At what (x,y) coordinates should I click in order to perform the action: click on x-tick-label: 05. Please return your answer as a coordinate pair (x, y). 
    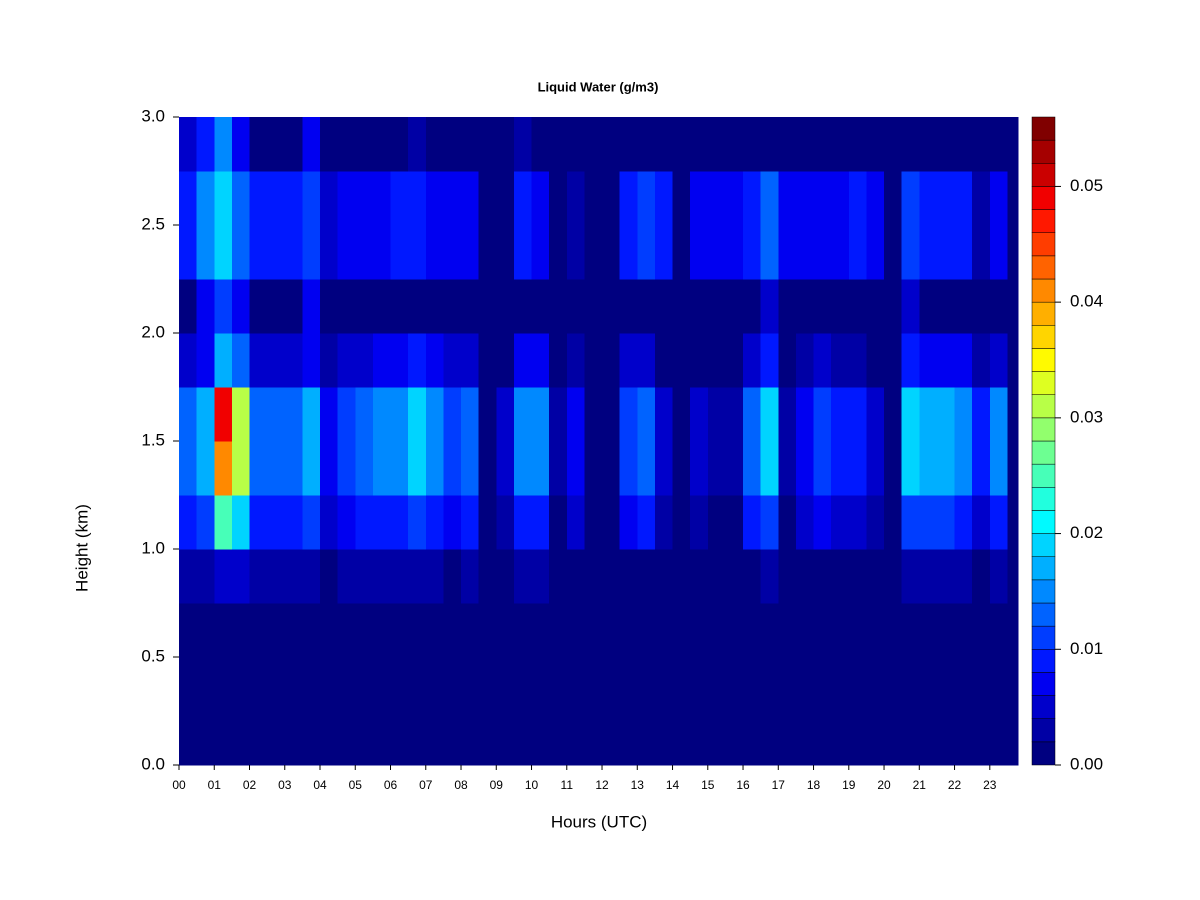
    Looking at the image, I should click on (356, 785).